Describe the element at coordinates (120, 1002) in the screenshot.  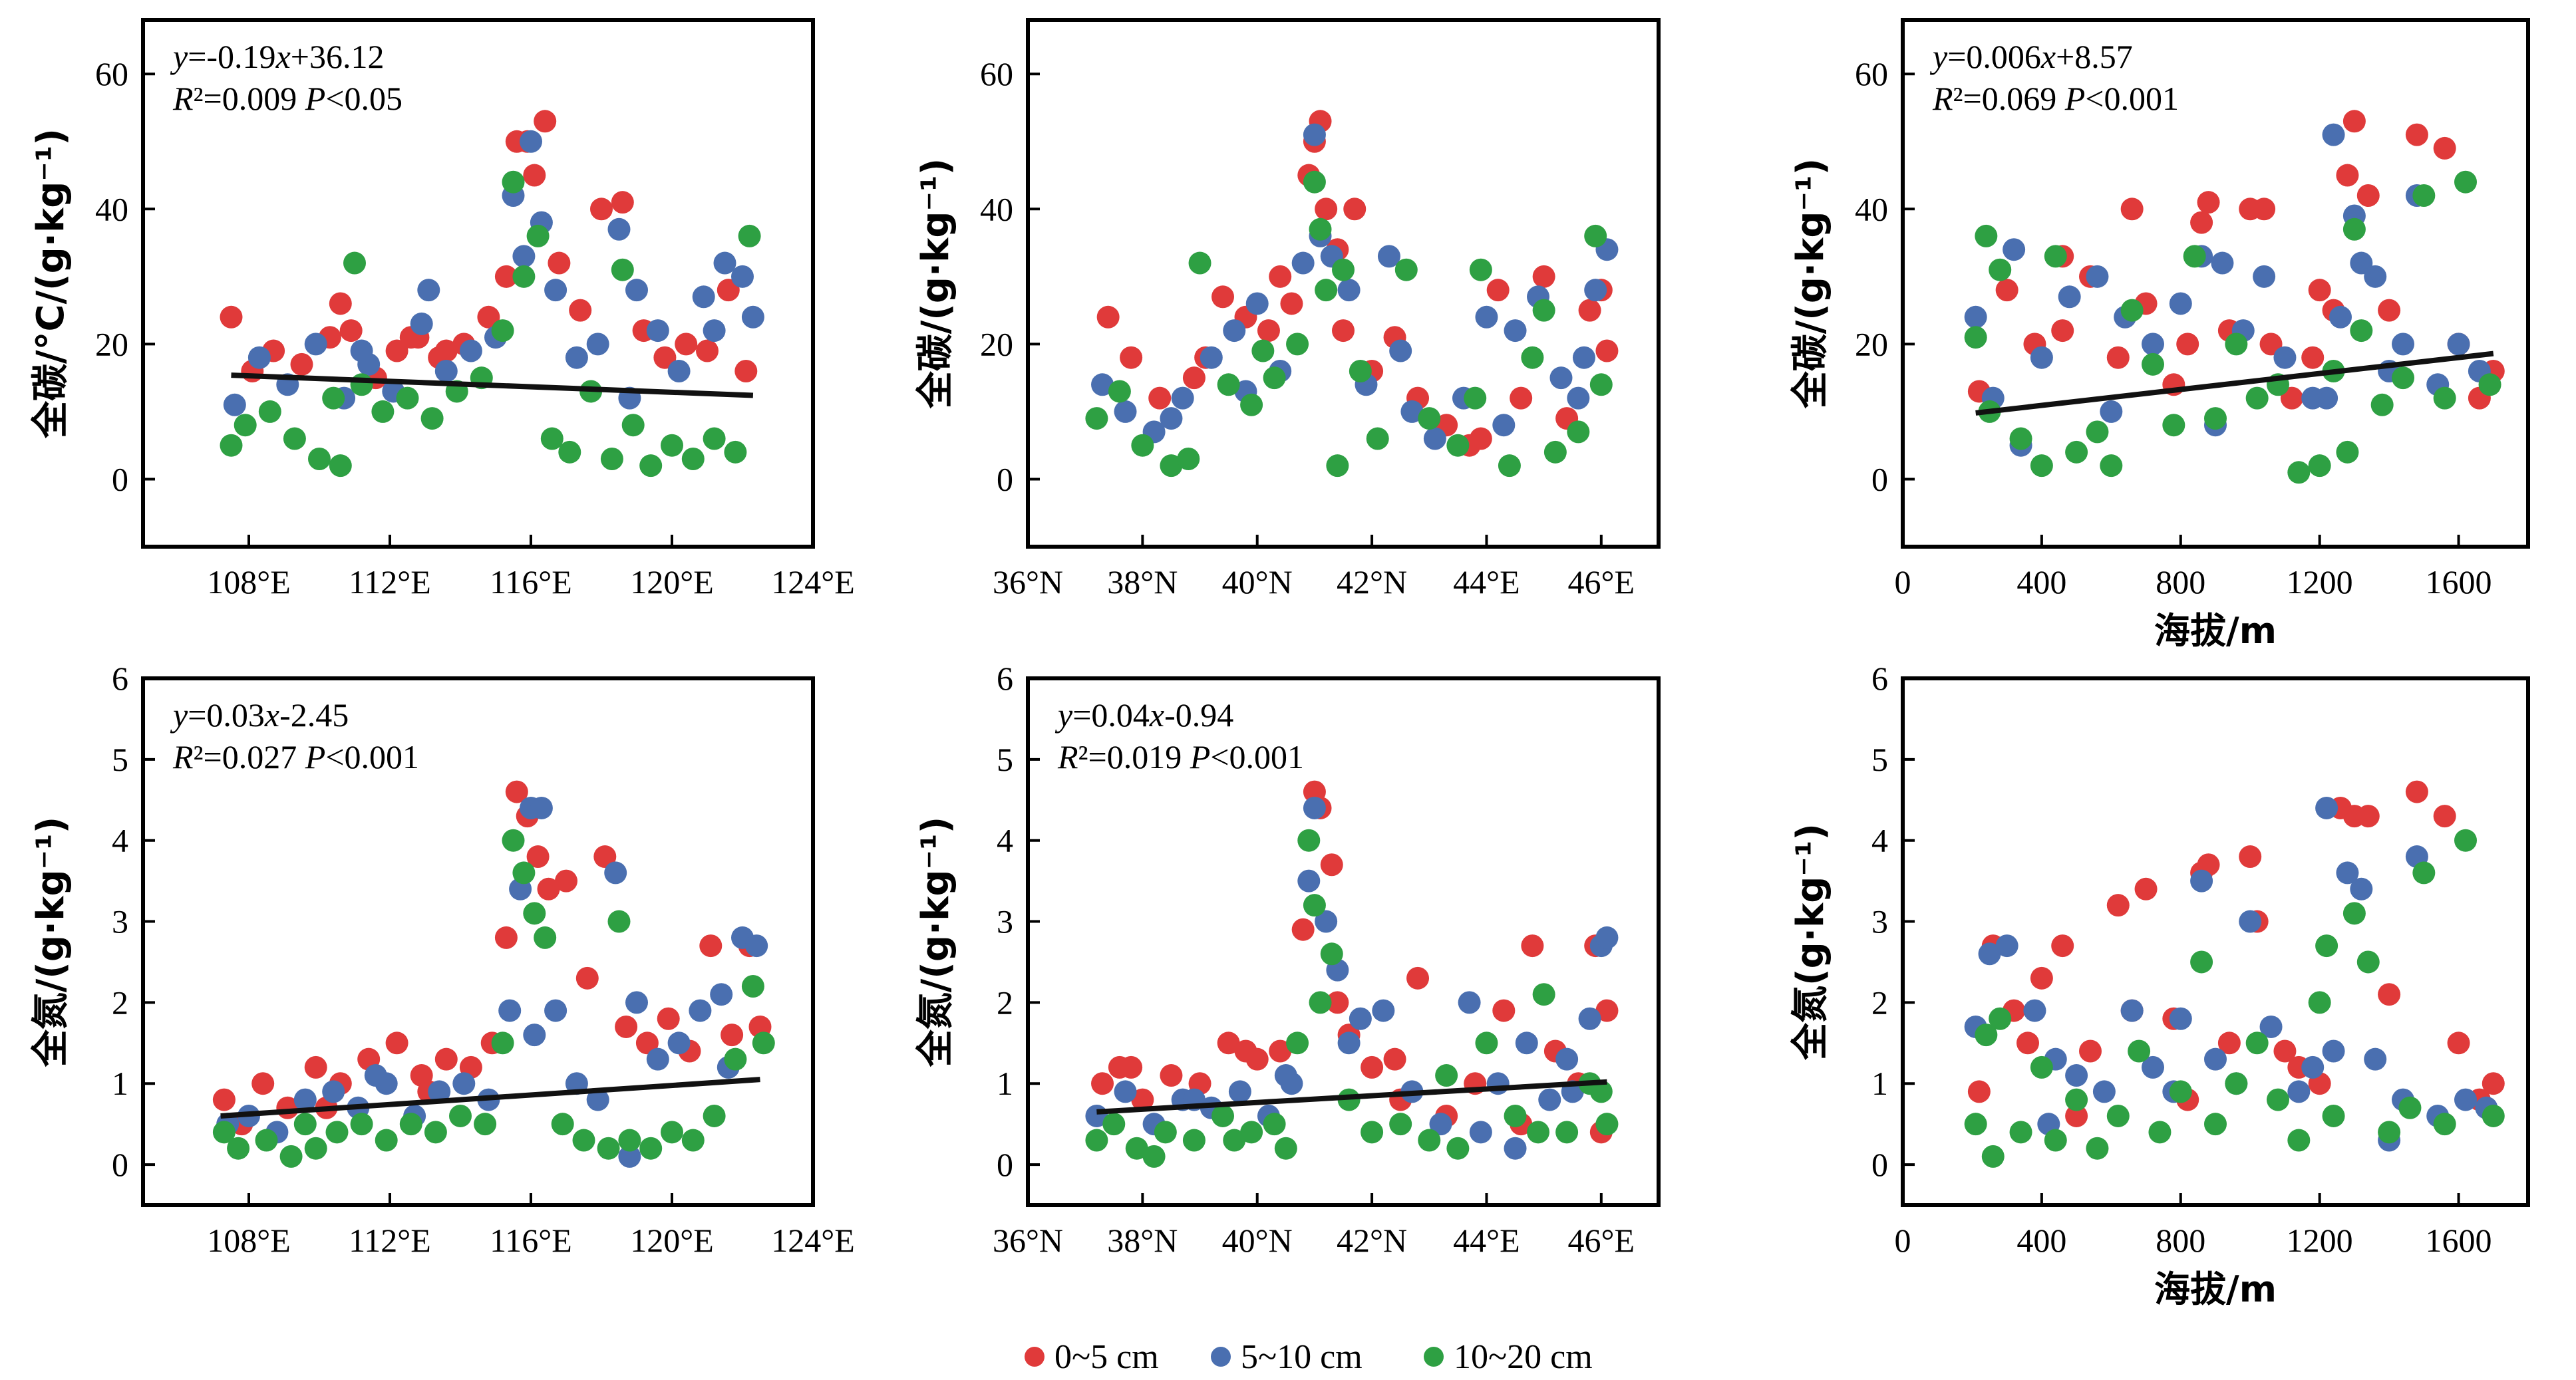
I see `y-tick-label: 2` at that location.